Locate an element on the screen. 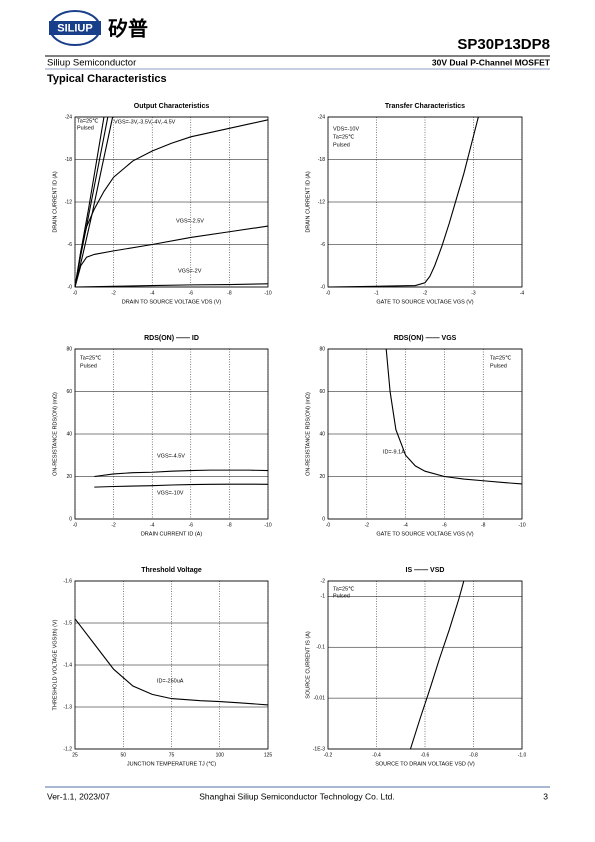 Image resolution: width=595 pixels, height=842 pixels. chart-title: IS —— VSD is located at coordinates (425, 570).